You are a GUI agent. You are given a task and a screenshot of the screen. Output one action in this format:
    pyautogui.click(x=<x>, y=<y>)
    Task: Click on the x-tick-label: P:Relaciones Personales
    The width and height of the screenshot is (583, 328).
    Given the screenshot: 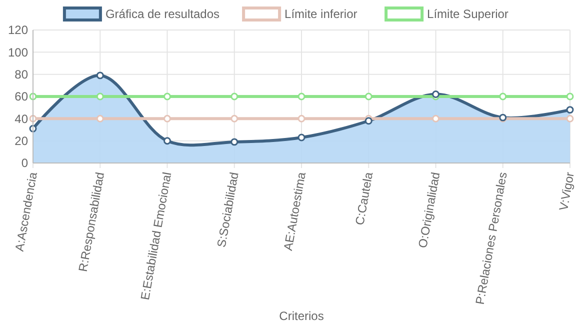 What is the action you would take?
    pyautogui.click(x=491, y=238)
    